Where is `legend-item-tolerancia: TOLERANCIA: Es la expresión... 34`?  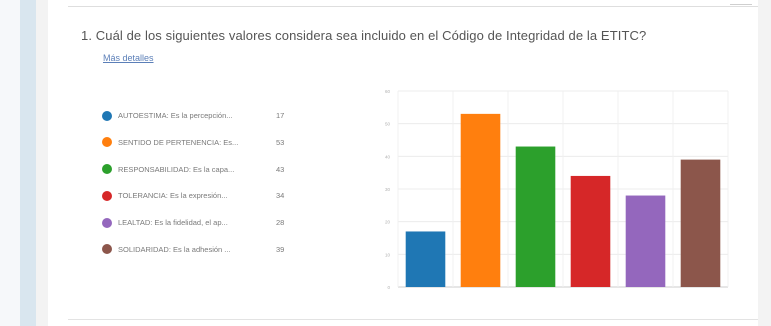 legend-item-tolerancia: TOLERANCIA: Es la expresión... 34 is located at coordinates (207, 195).